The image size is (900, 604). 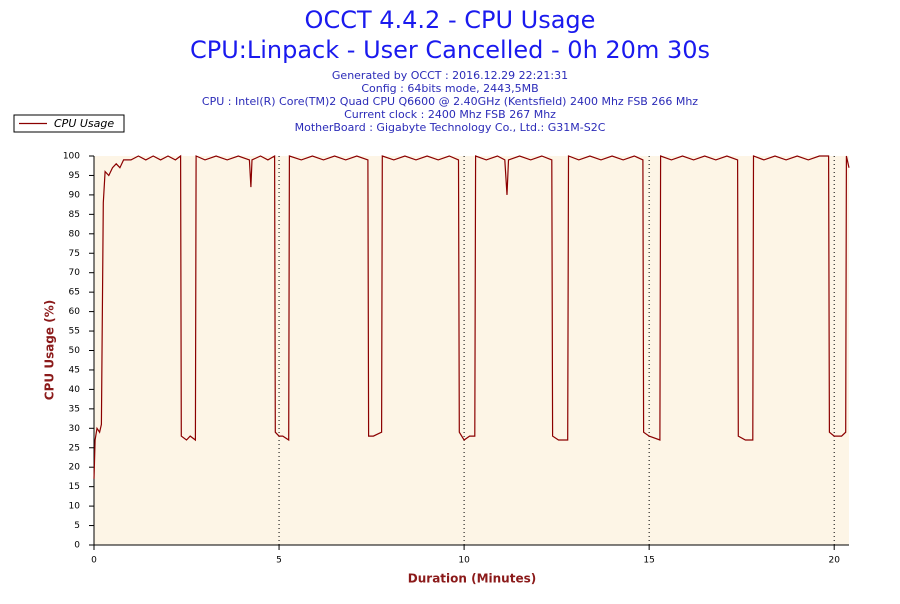 What do you see at coordinates (450, 20) in the screenshot?
I see `chart-title: OCCT 4.4.2 - CPU Usage` at bounding box center [450, 20].